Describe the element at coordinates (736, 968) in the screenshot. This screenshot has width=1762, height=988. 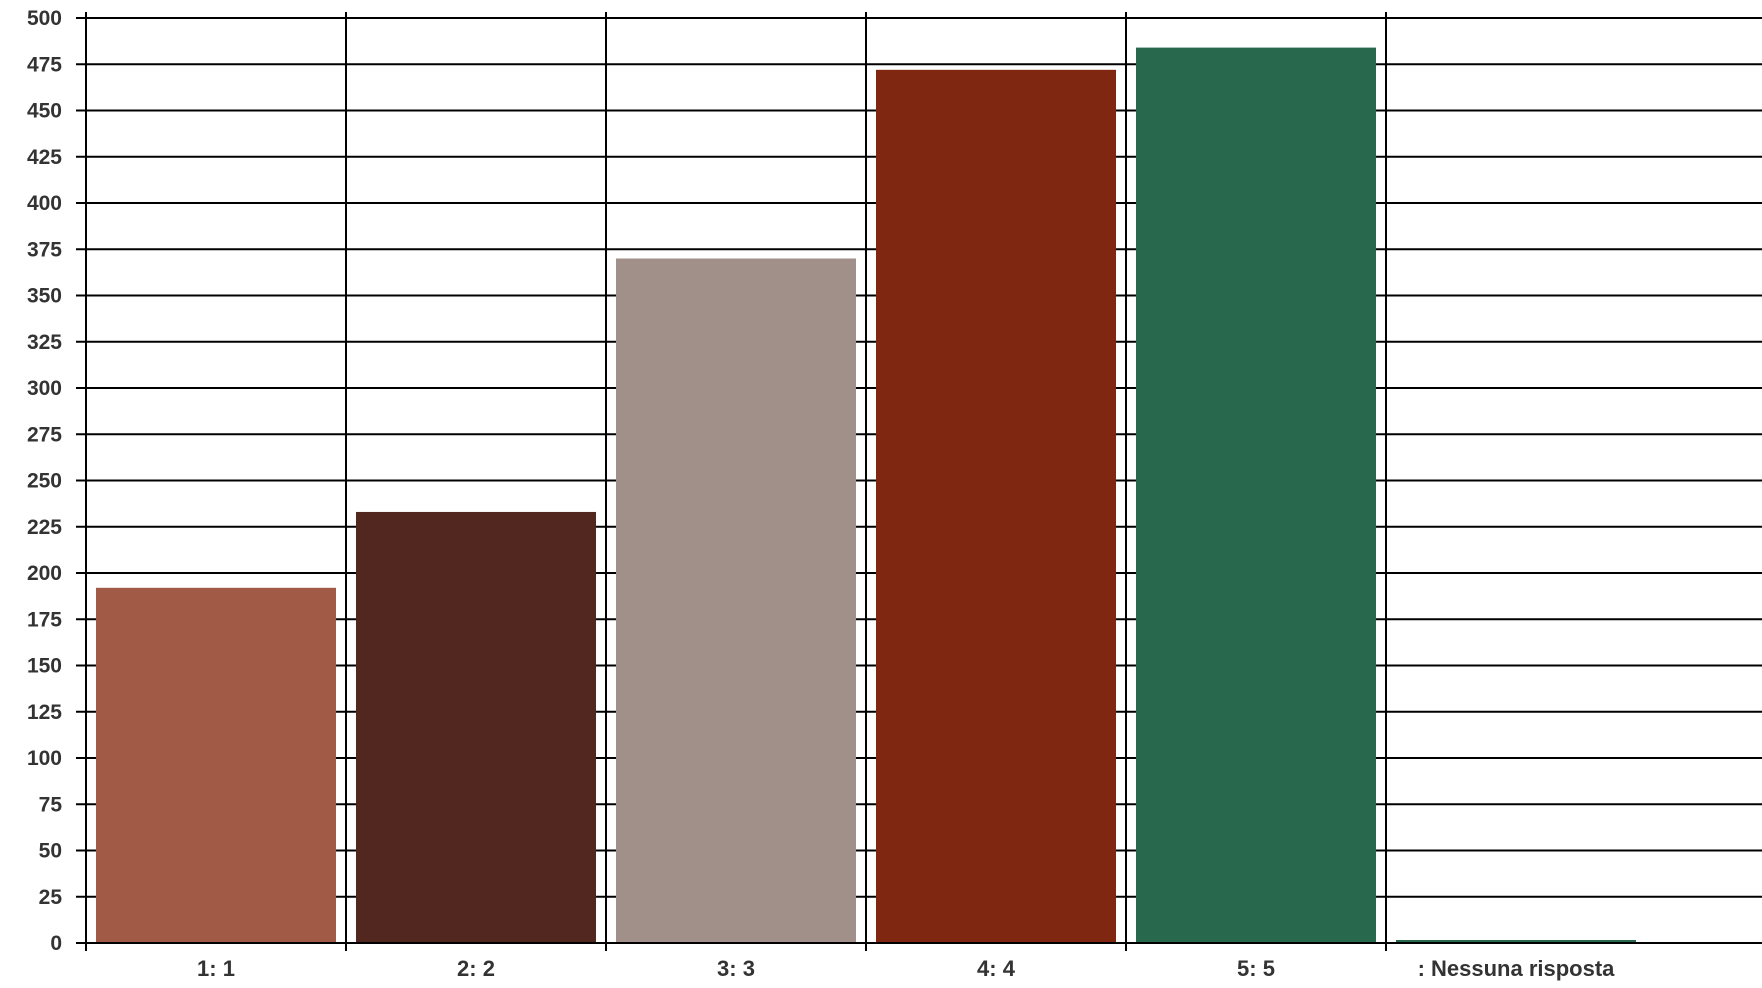
I see `x-tick-label: 3` at that location.